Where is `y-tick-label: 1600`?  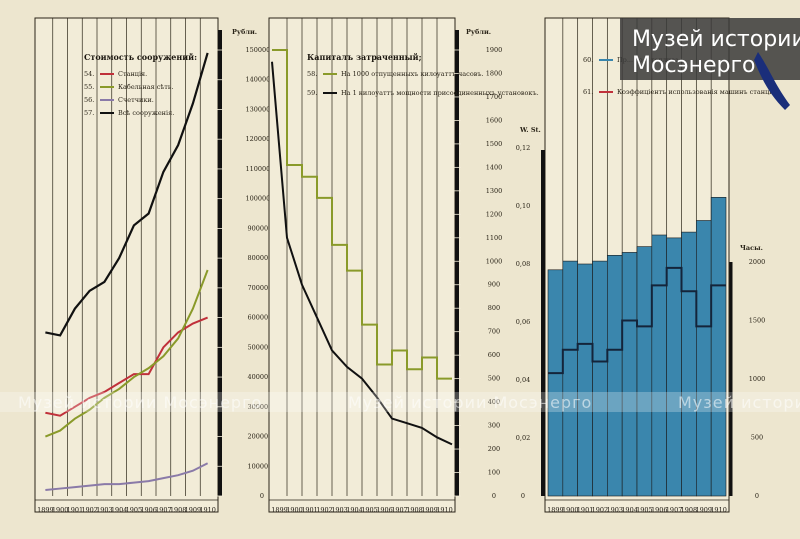 y-tick-label: 1600 is located at coordinates (494, 120).